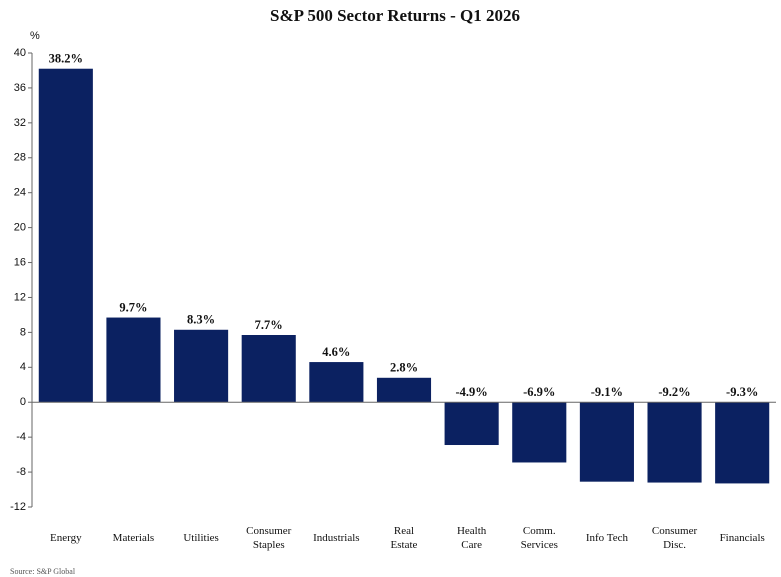 The image size is (781, 577). I want to click on x-tick-label: Real Estate, so click(404, 538).